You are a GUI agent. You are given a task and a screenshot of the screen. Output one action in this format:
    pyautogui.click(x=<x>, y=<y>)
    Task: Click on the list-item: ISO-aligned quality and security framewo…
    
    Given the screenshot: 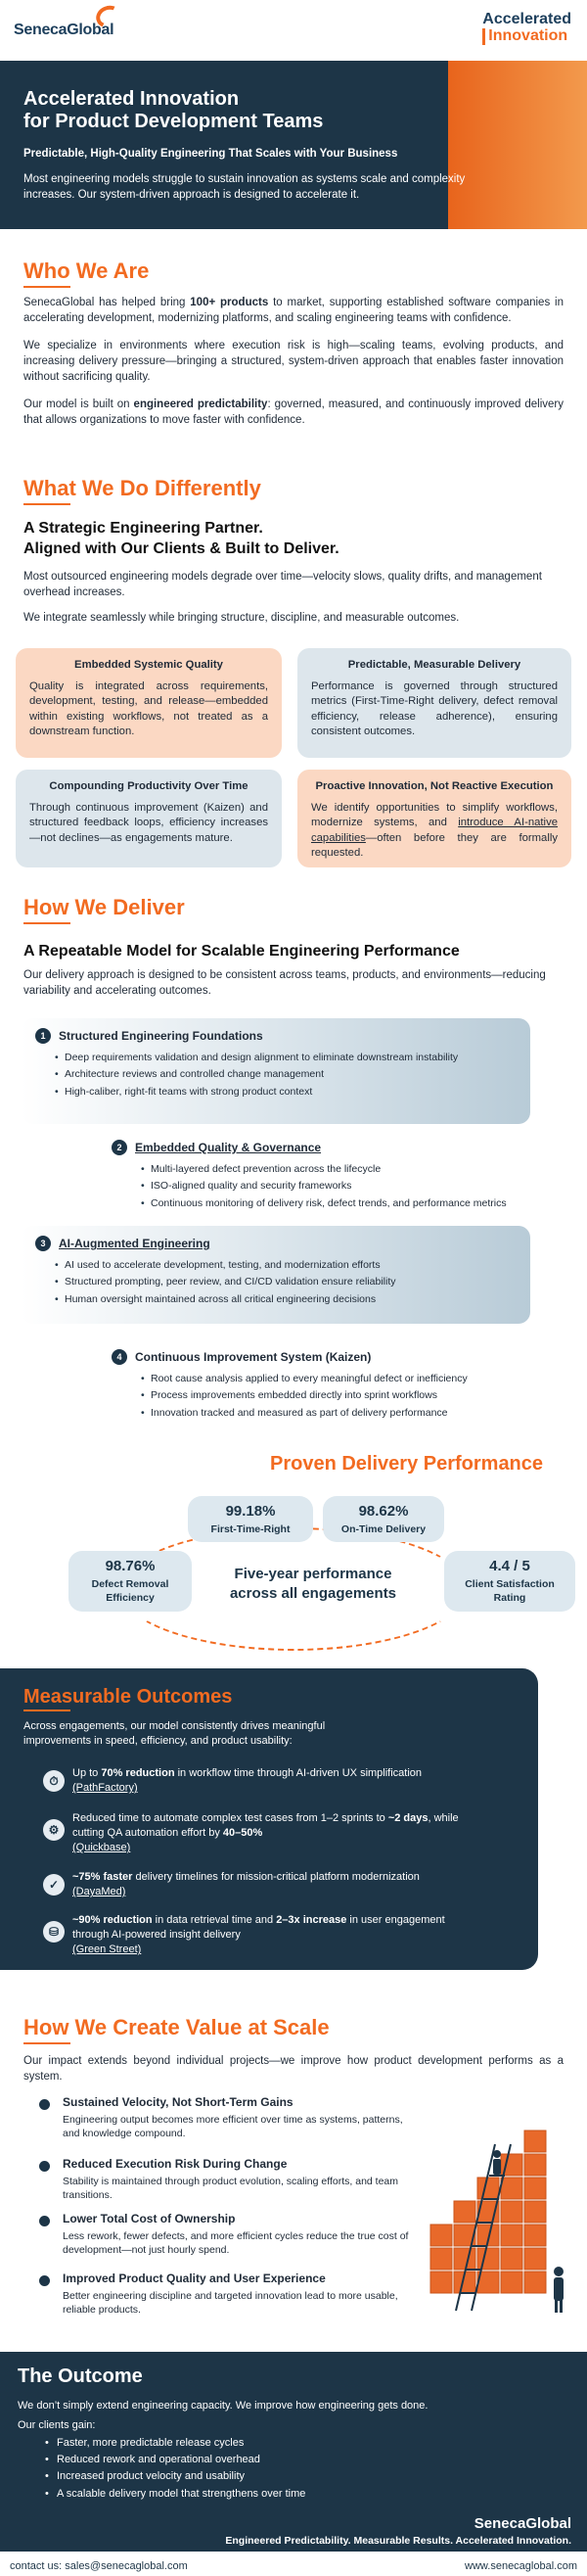 What is the action you would take?
    pyautogui.click(x=356, y=1186)
    